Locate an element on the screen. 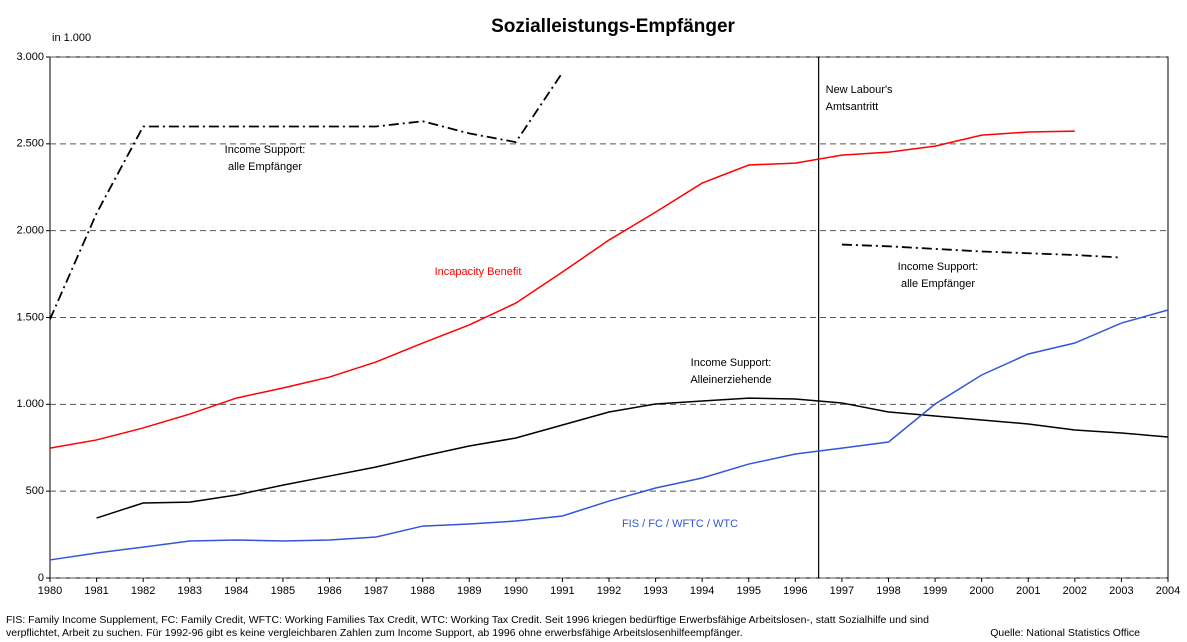 Image resolution: width=1187 pixels, height=642 pixels. y-tick-label: 1.500 is located at coordinates (30, 317).